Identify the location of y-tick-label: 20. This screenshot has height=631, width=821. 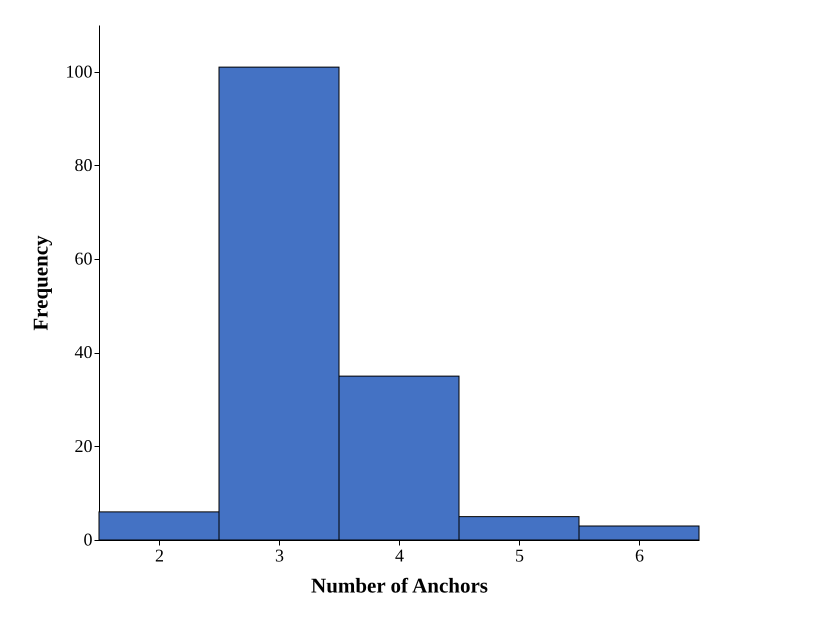
(83, 446).